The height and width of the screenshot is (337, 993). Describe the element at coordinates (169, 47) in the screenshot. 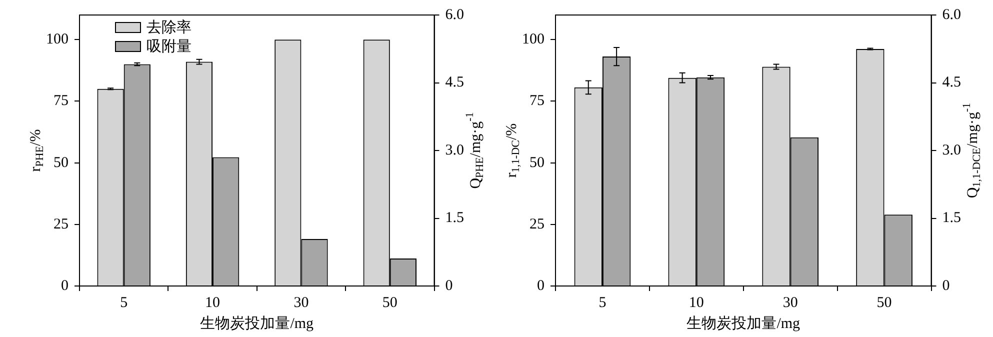

I see `legend-label: 吸附量` at that location.